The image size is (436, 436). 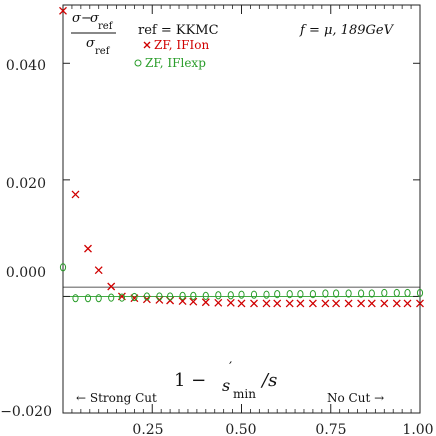 What do you see at coordinates (181, 45) in the screenshot?
I see `legend-label-ifion: ZF, IFIon` at bounding box center [181, 45].